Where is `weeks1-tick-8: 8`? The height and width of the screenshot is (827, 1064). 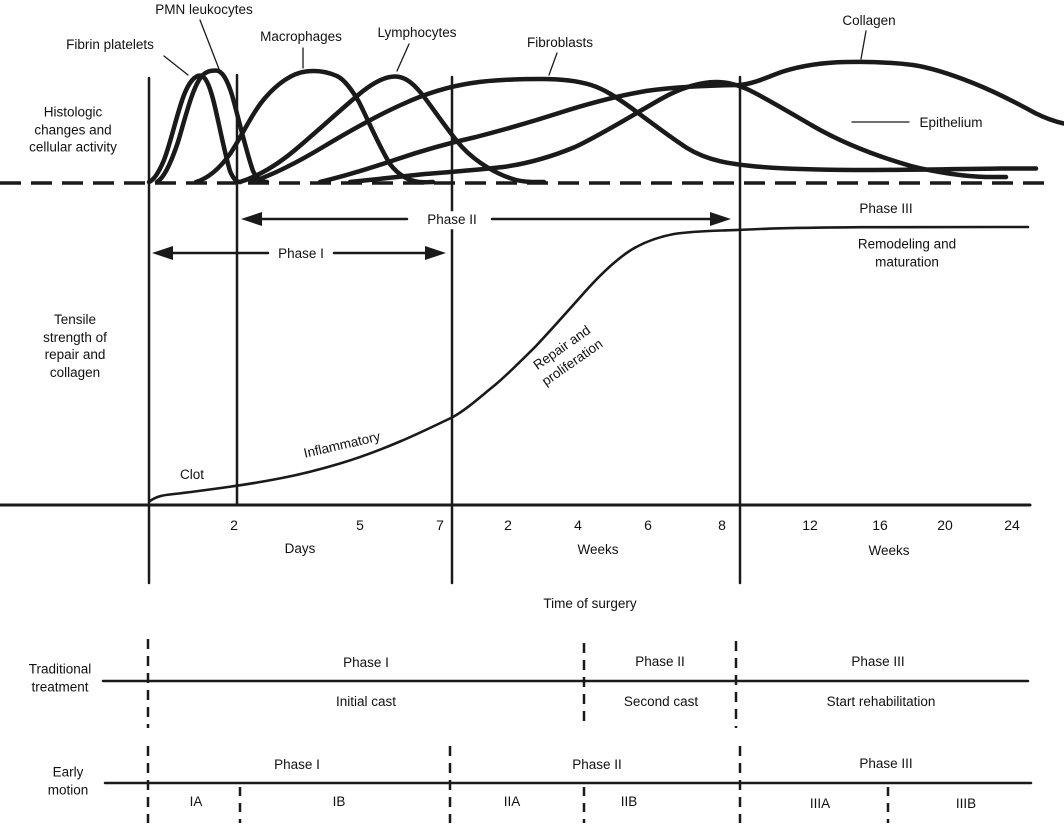 weeks1-tick-8: 8 is located at coordinates (722, 524).